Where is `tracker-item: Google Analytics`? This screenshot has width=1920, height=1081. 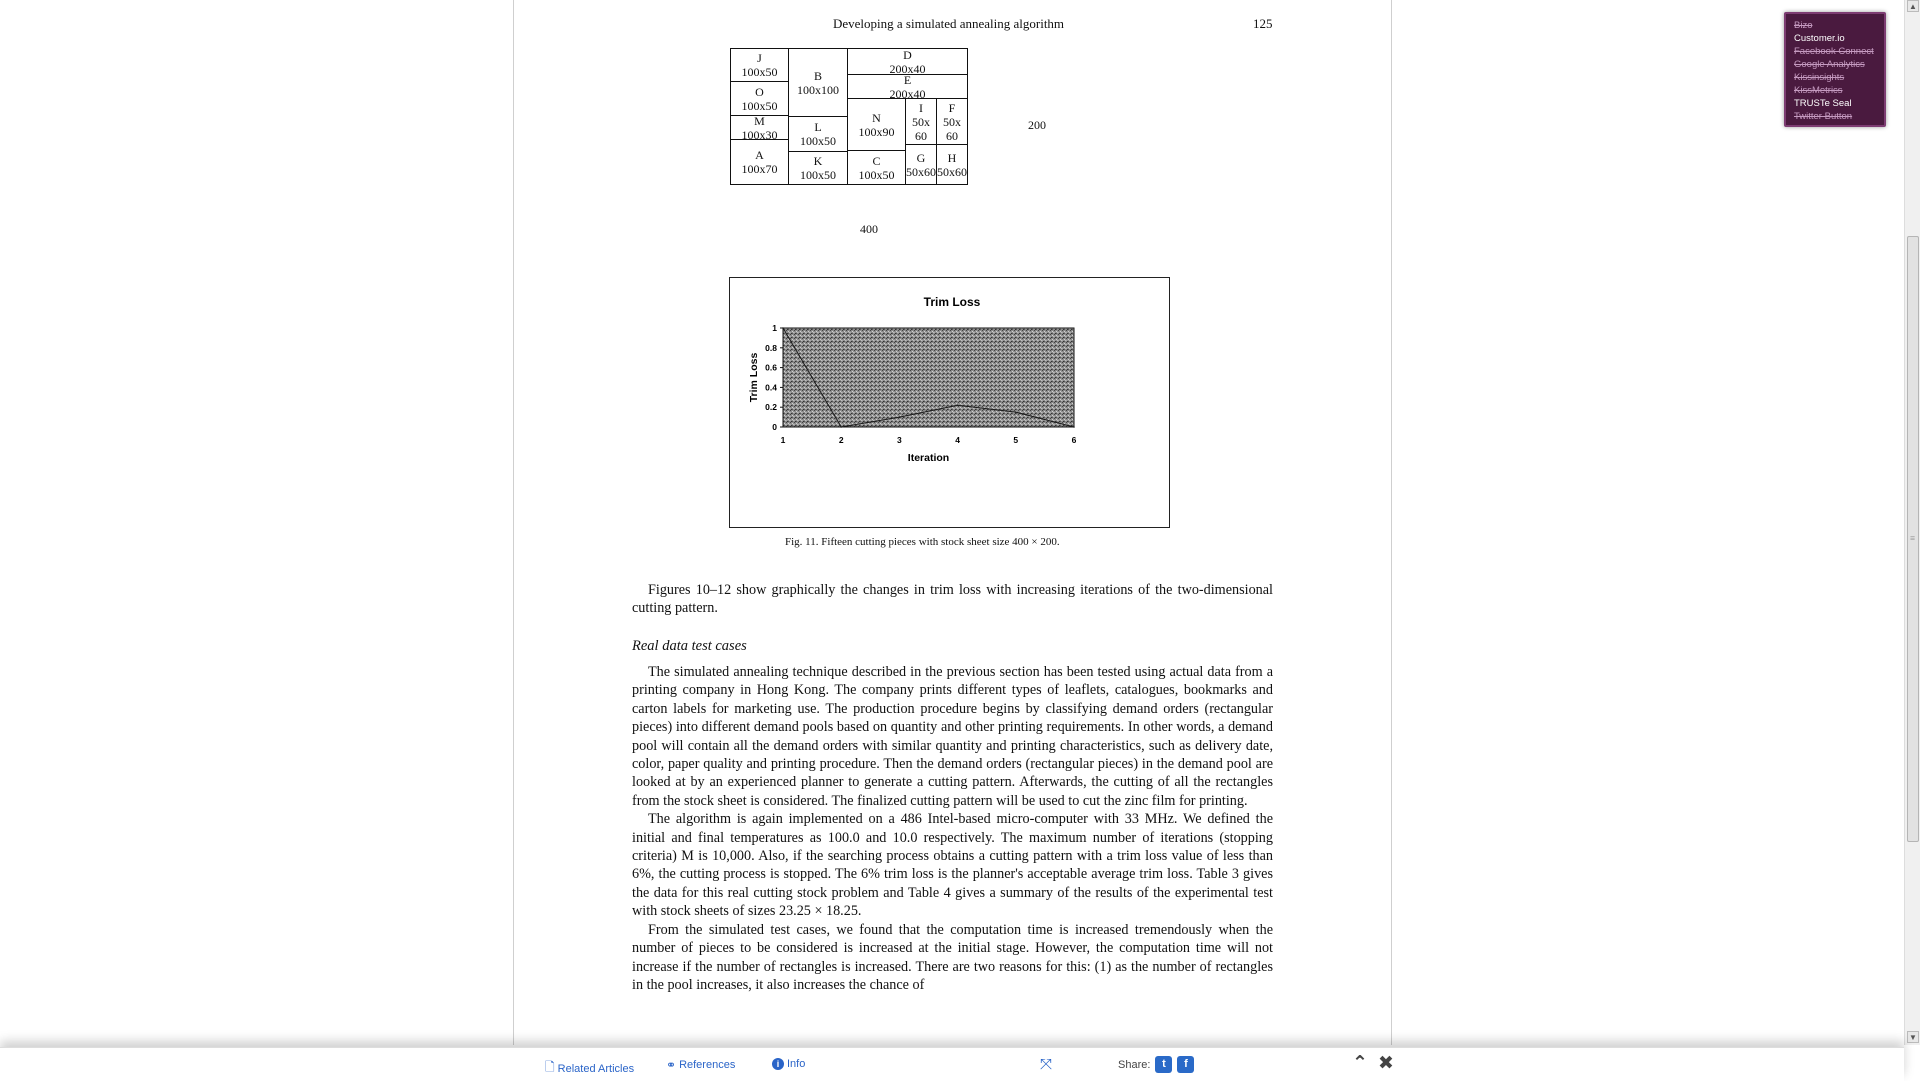 tracker-item: Google Analytics is located at coordinates (1829, 64).